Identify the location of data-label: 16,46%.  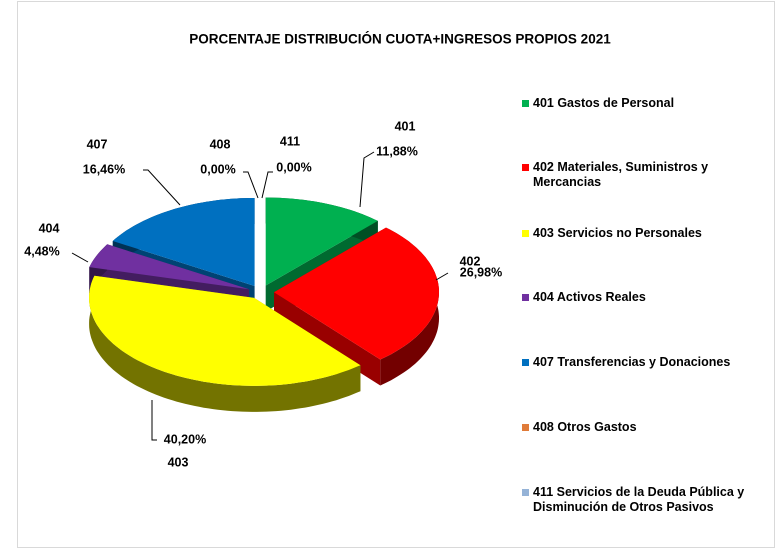
(104, 169).